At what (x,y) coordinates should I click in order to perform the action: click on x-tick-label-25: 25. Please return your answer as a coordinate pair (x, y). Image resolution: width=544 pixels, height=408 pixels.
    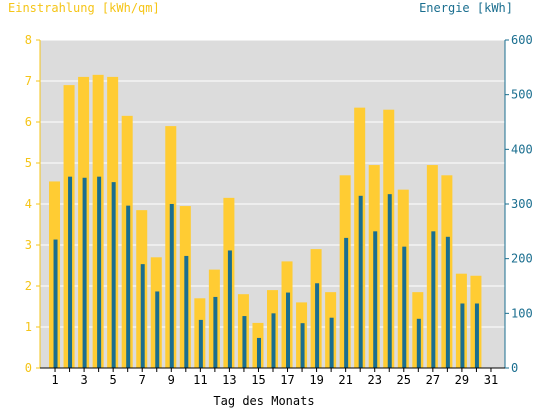
    Looking at the image, I should click on (404, 380).